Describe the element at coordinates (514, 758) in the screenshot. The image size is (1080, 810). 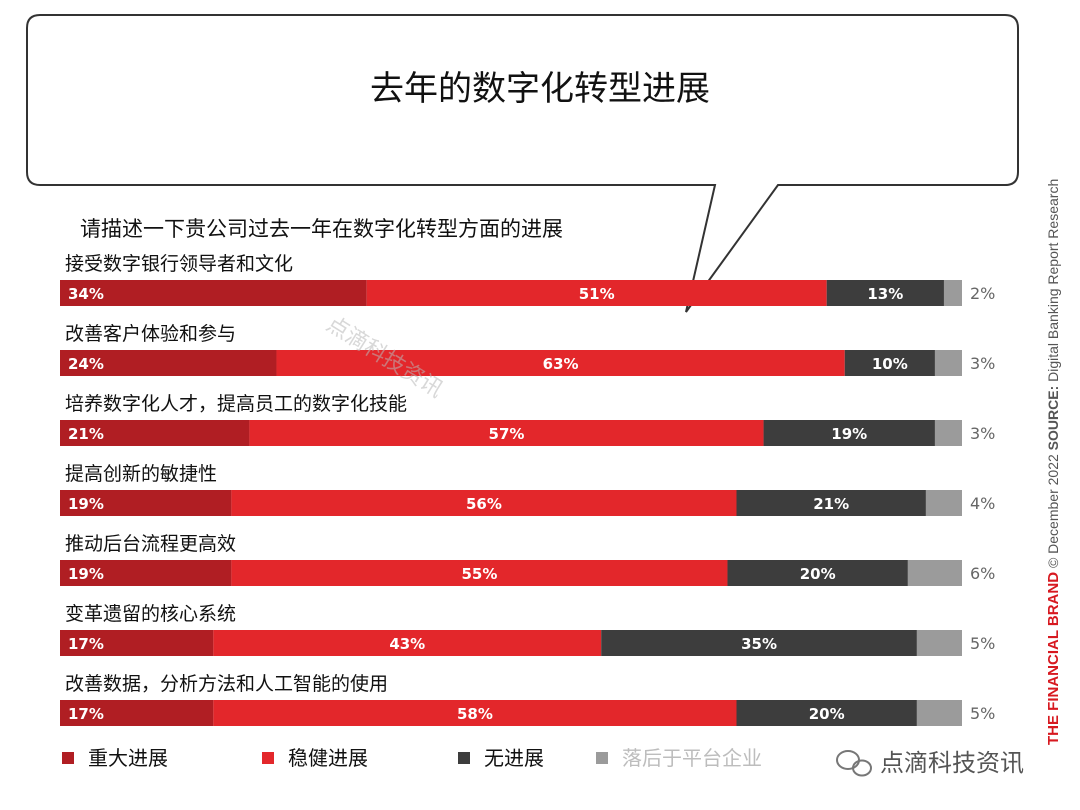
I see `legend-label: 无进展` at that location.